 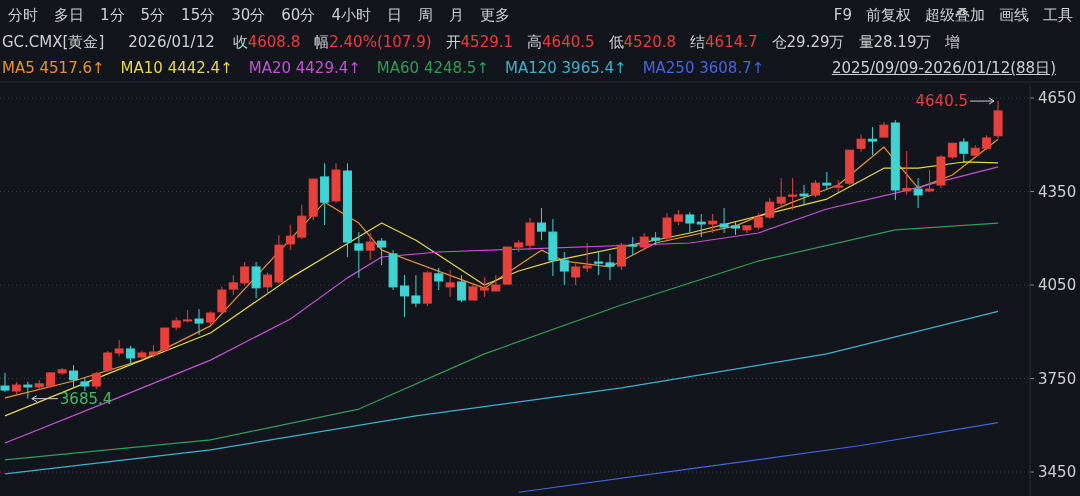 I want to click on text: 超级叠加, so click(x=955, y=15).